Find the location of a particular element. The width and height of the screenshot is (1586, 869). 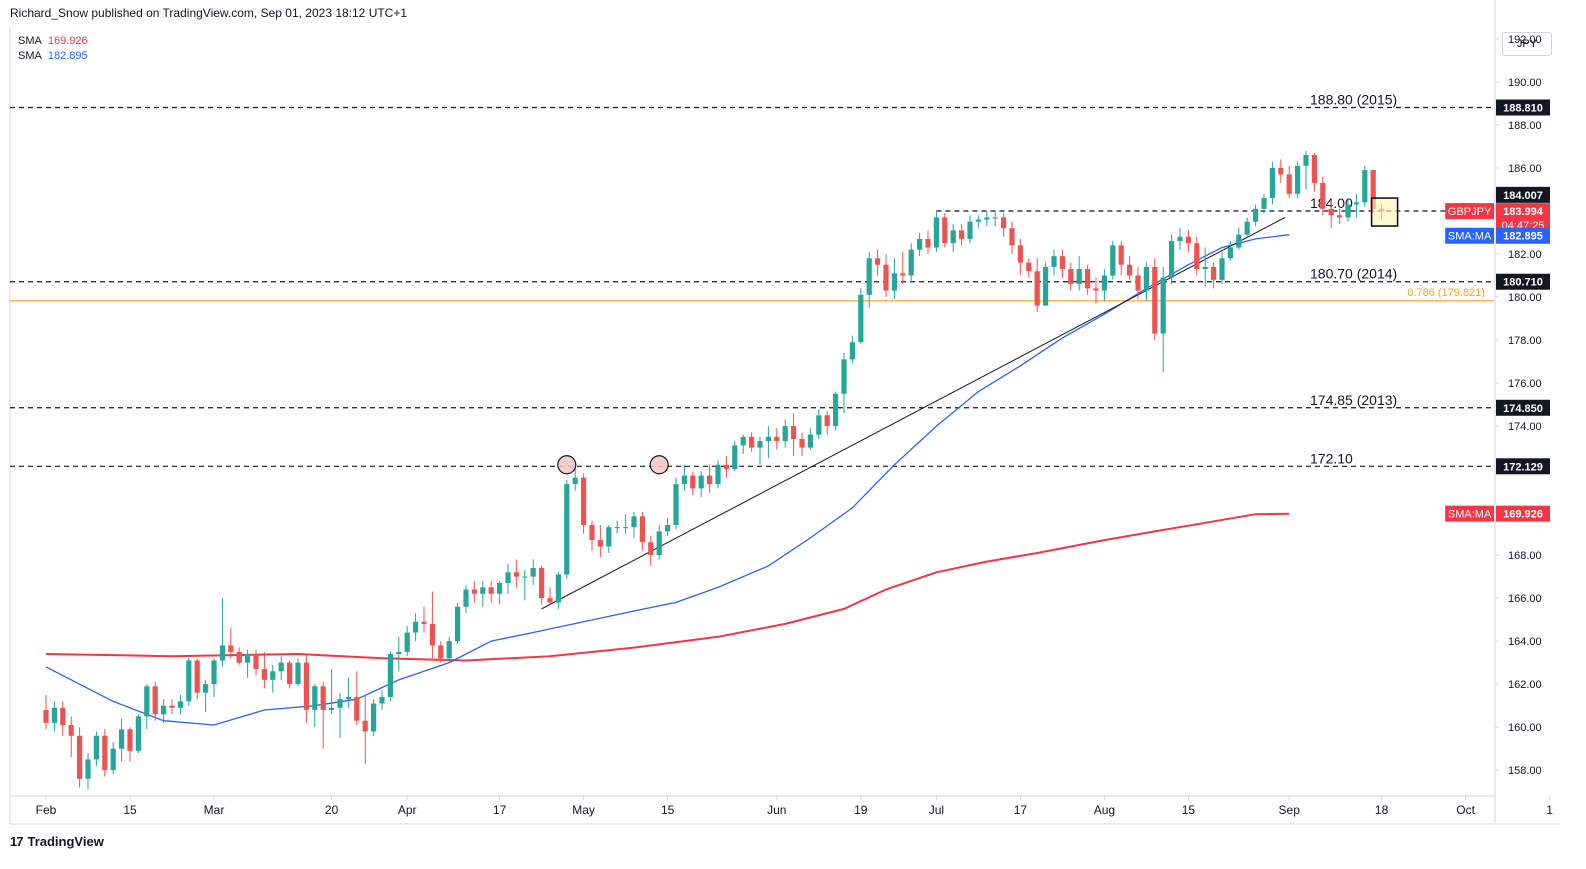

level-price-tag-text: 172.129 is located at coordinates (1523, 467).